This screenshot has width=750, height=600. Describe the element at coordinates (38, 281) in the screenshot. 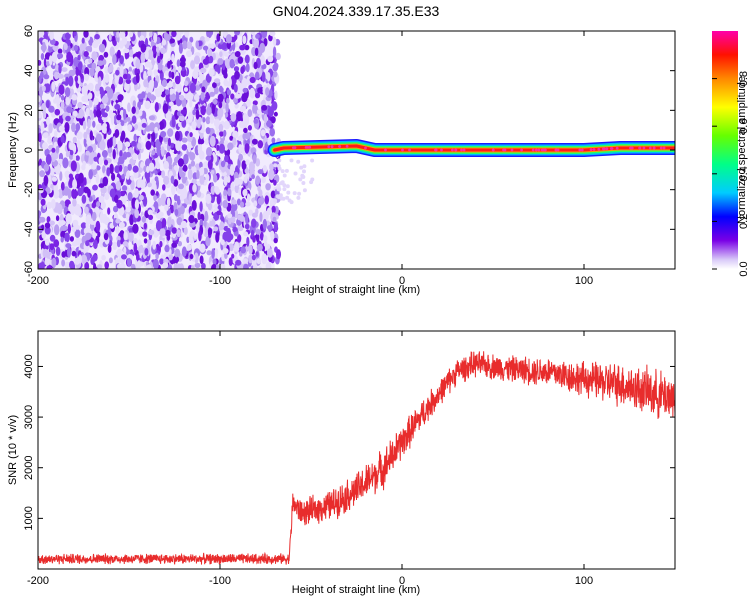

I see `spectrogram-x-tick-label: -200` at that location.